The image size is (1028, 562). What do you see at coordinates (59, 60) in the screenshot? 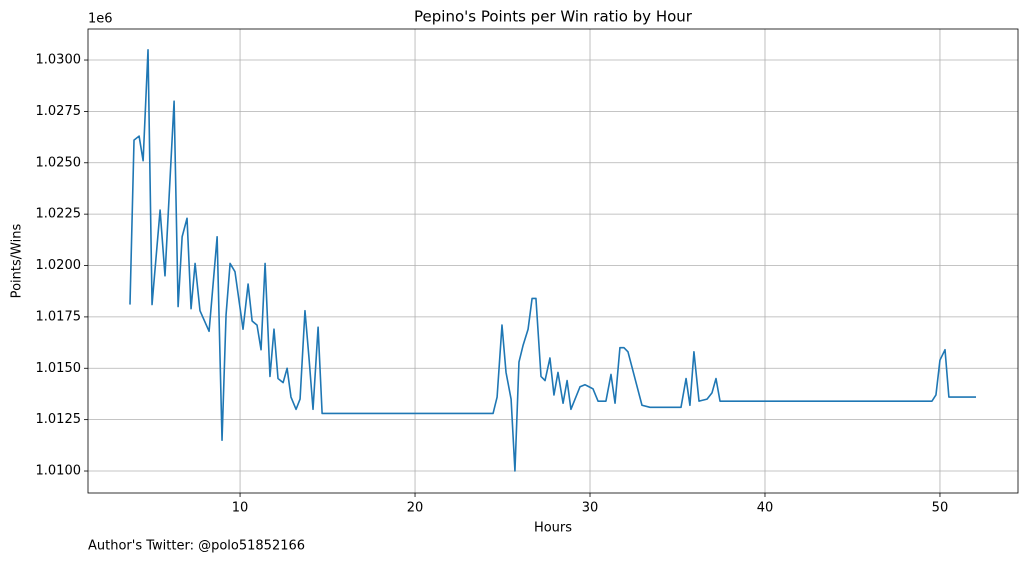
I see `y-tick-label: 1.0300` at bounding box center [59, 60].